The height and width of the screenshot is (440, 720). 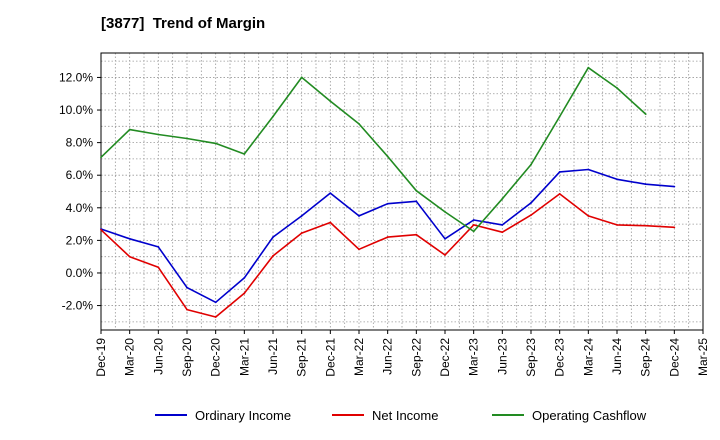 I want to click on x-tick-label: Sep-23, so click(x=531, y=357).